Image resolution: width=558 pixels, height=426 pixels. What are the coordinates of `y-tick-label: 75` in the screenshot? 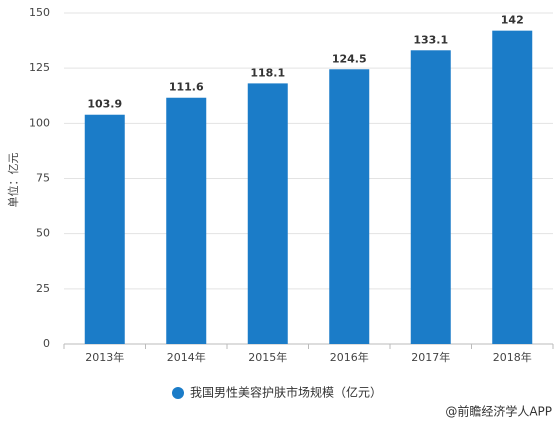 It's located at (43, 178).